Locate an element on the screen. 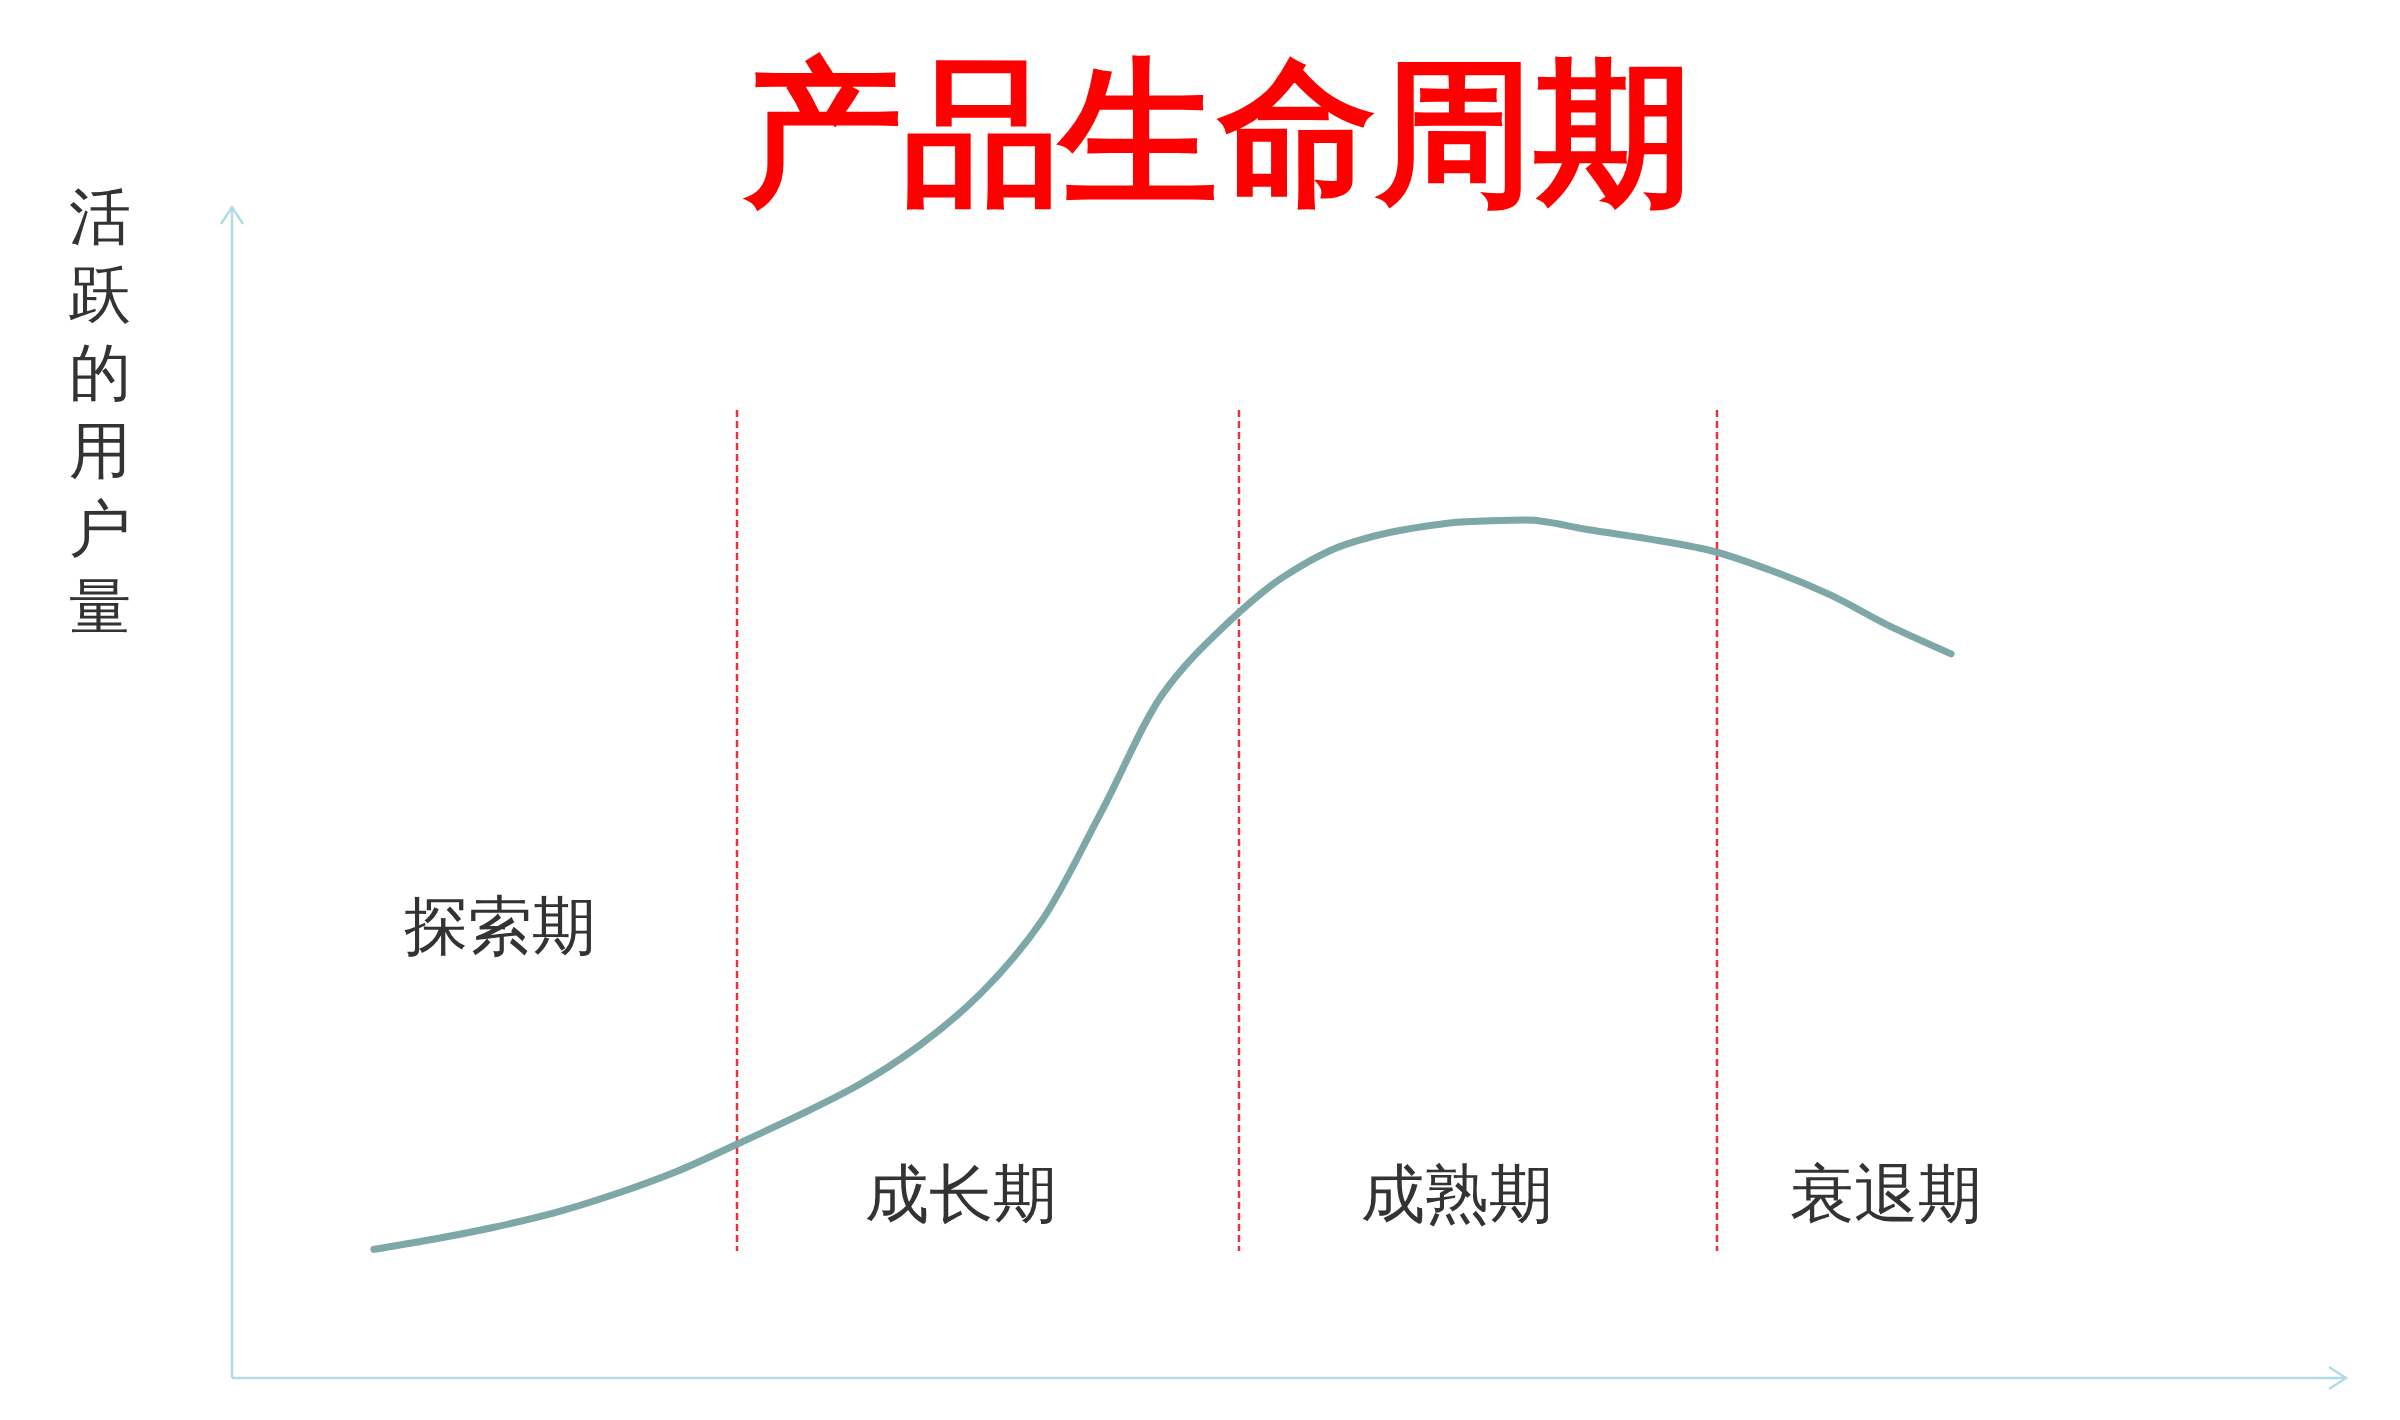 This screenshot has height=1420, width=2400. y-axis-title: 活跃的用户量 is located at coordinates (100, 411).